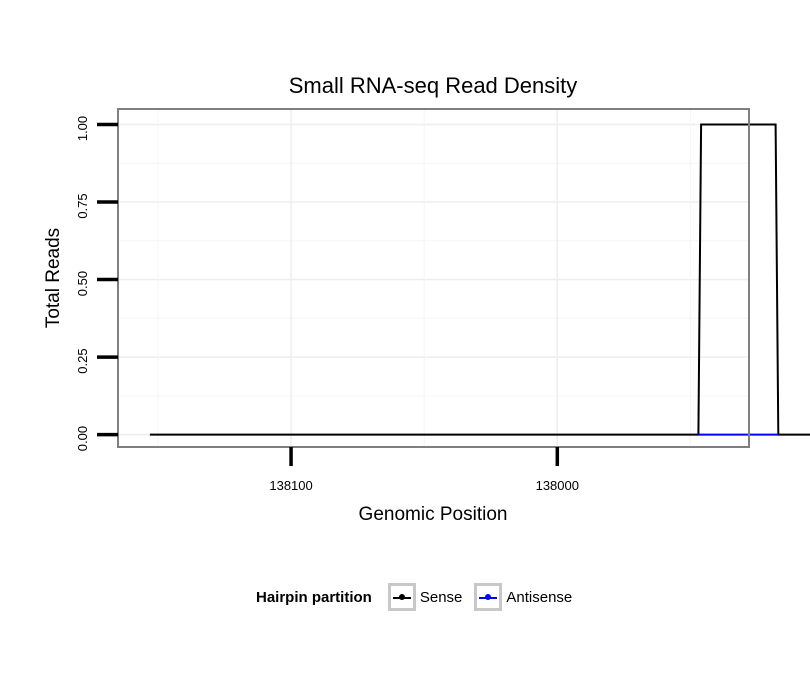 This screenshot has height=690, width=810. Describe the element at coordinates (82, 360) in the screenshot. I see `y-tick-label: 0.25` at that location.